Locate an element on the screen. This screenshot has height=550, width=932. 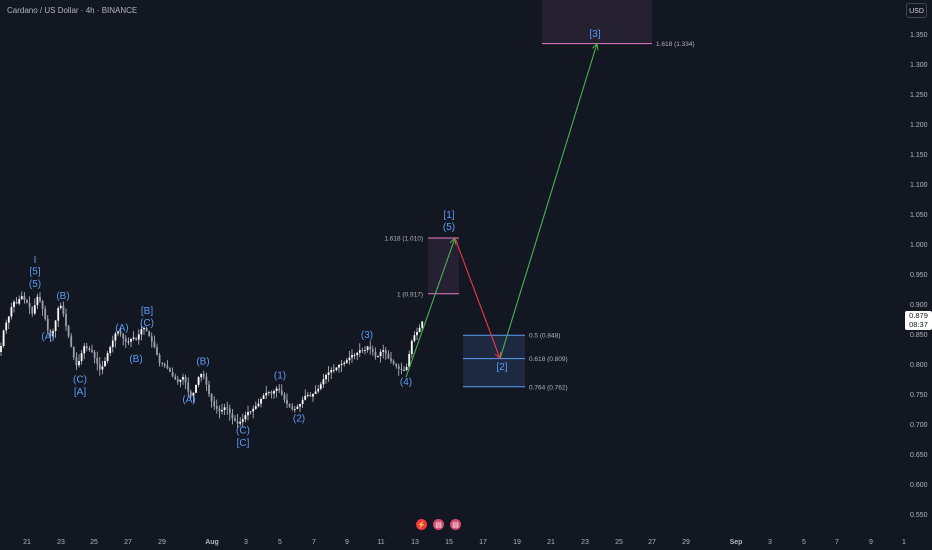
wave-label: [2] is located at coordinates (501, 367).